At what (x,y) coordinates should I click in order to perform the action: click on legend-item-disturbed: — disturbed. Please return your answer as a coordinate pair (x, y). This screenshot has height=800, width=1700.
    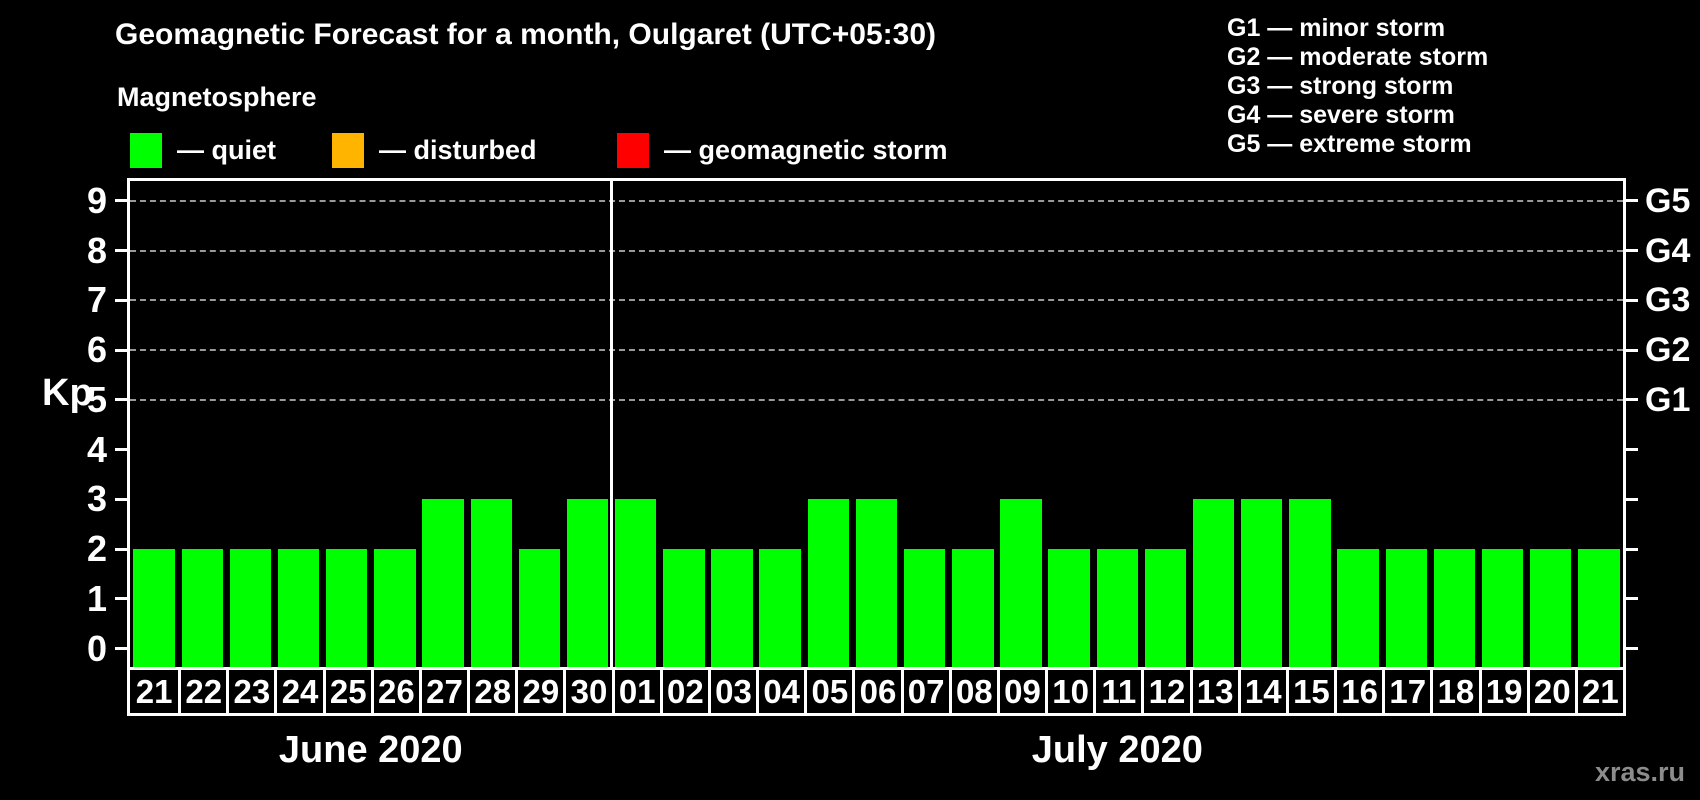
    Looking at the image, I should click on (434, 150).